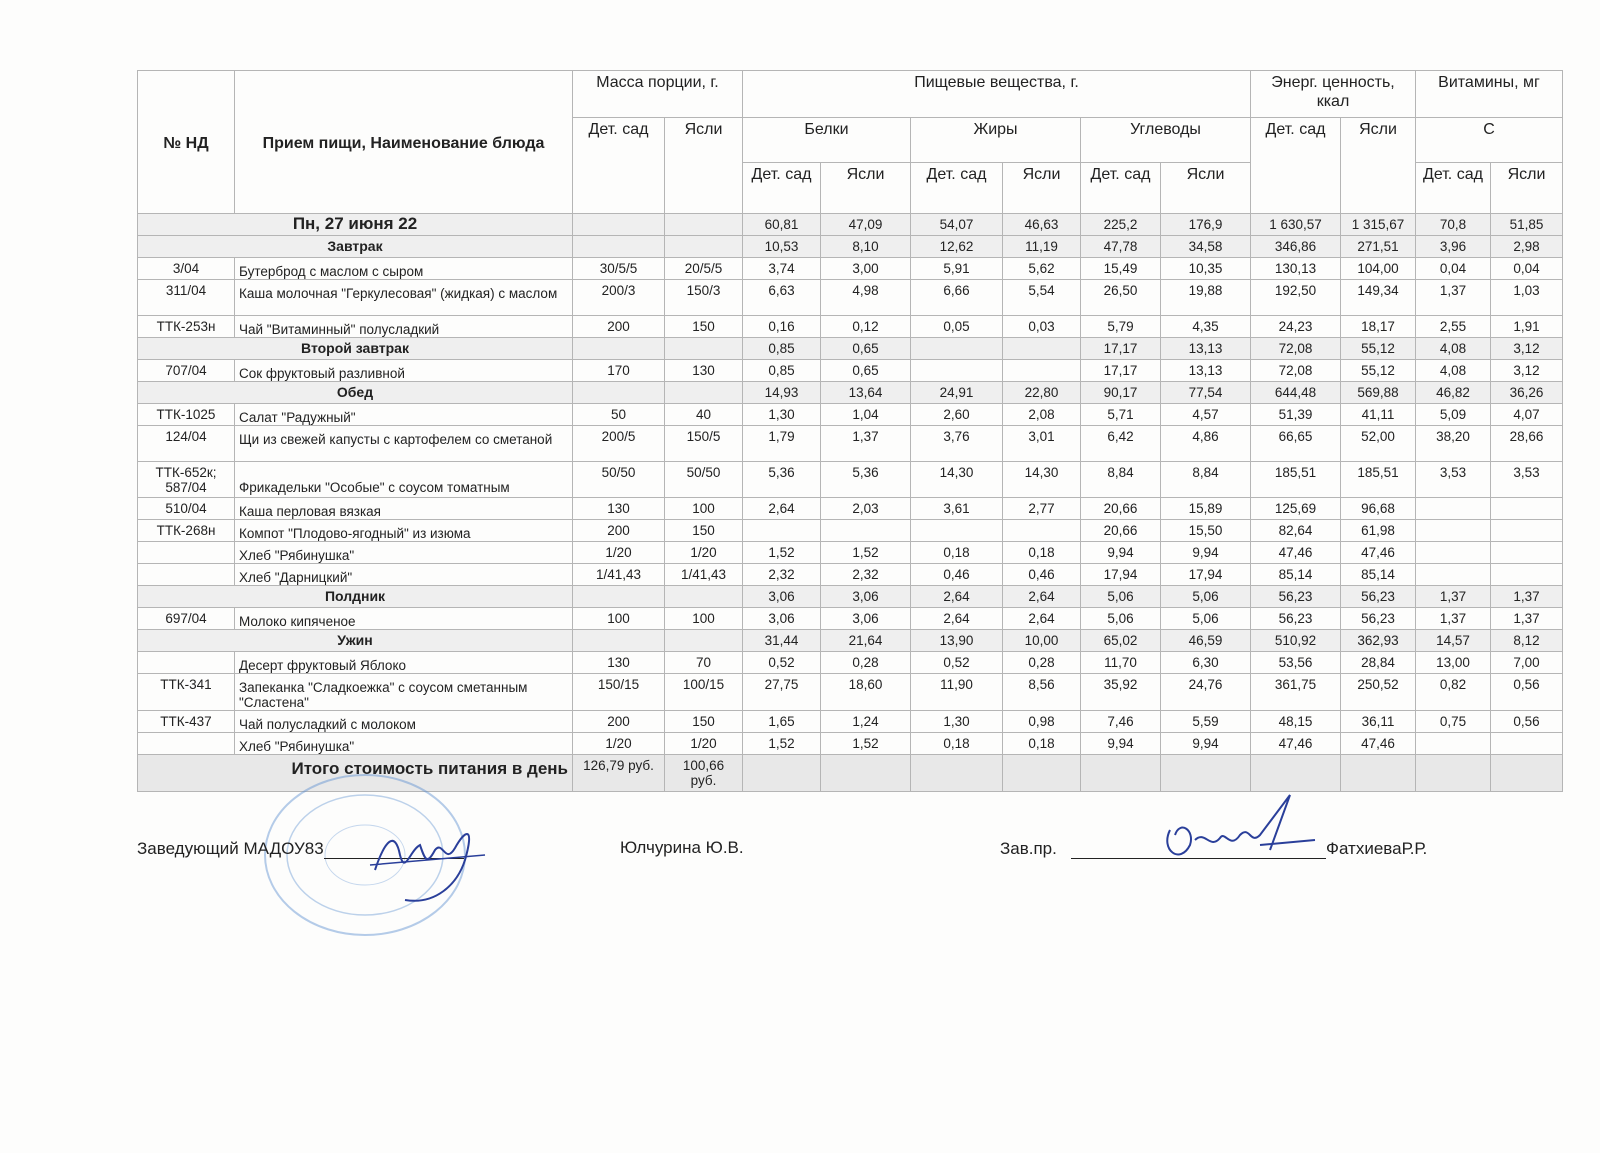  Describe the element at coordinates (618, 268) in the screenshot. I see `cell-mass-kinder: 30/5/5` at that location.